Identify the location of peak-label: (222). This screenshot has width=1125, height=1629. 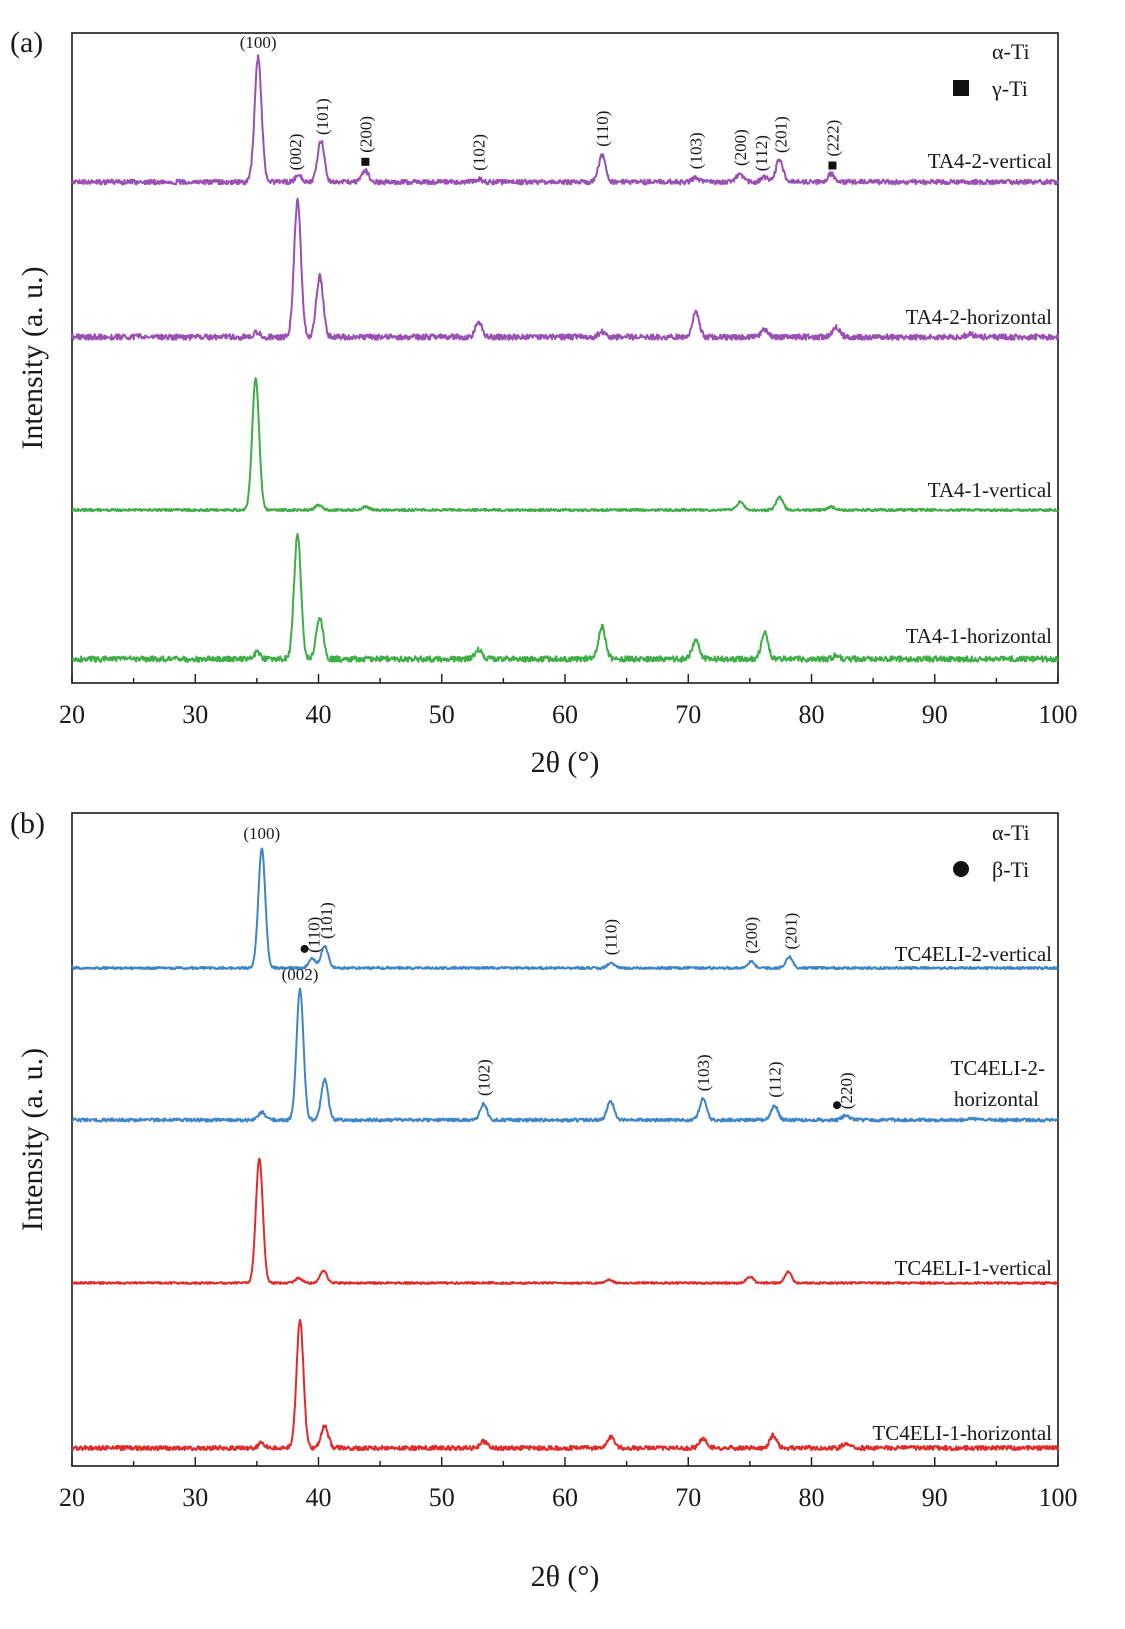
(832, 138).